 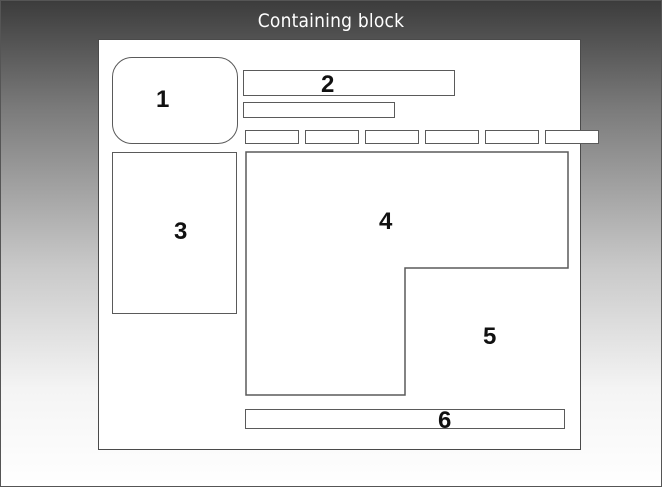 What do you see at coordinates (181, 231) in the screenshot?
I see `region-3-label: 3` at bounding box center [181, 231].